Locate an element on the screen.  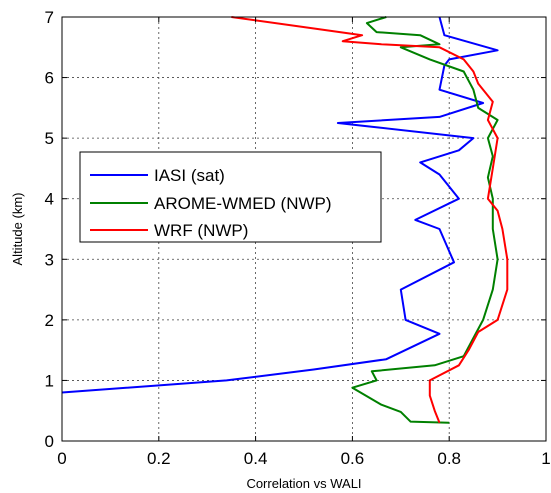
x-tick-label: 0.4 is located at coordinates (256, 458).